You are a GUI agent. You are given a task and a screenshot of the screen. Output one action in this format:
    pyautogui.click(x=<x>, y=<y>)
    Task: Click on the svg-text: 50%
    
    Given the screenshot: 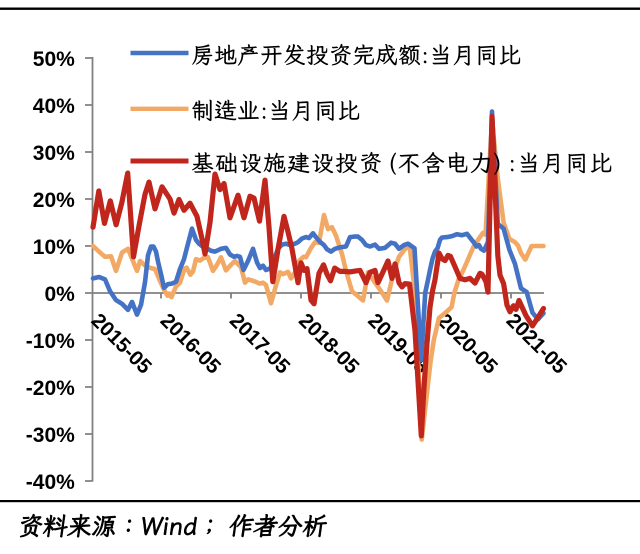 What is the action you would take?
    pyautogui.click(x=54, y=59)
    